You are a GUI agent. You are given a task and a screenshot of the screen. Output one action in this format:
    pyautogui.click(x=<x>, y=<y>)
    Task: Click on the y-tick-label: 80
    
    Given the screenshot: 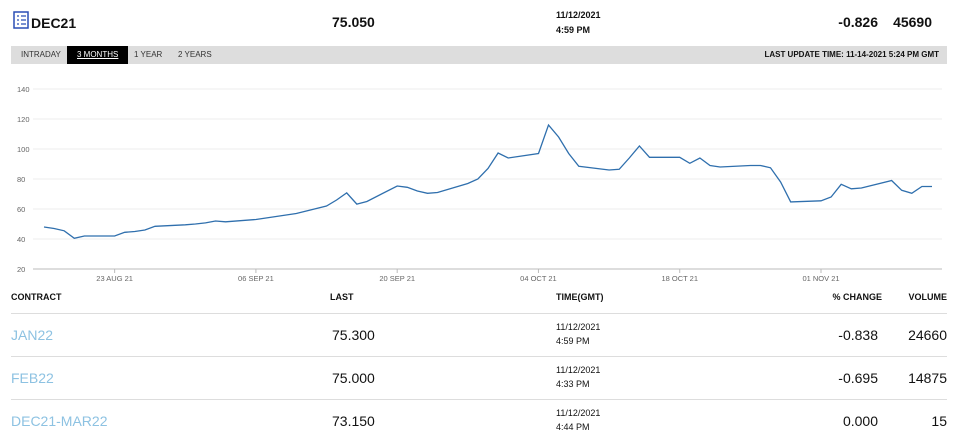 What is the action you would take?
    pyautogui.click(x=21, y=179)
    